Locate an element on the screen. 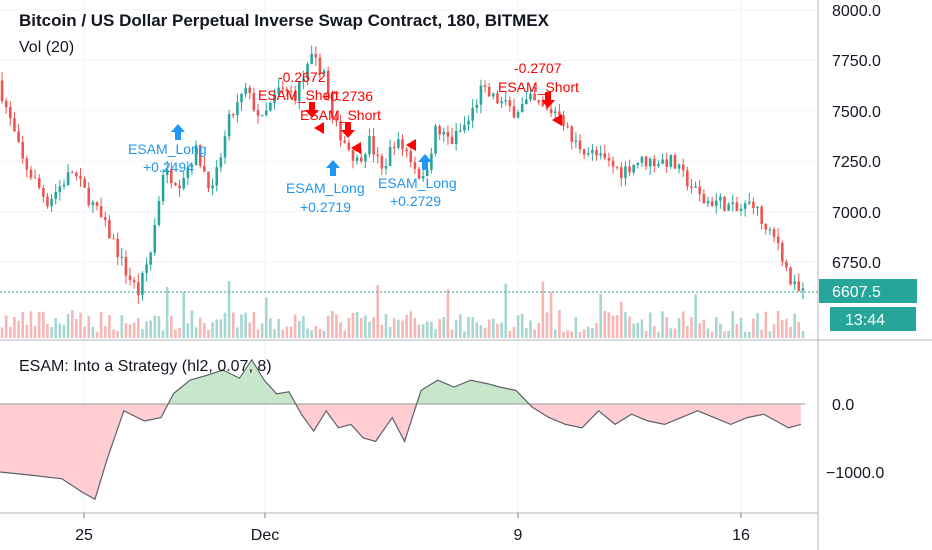 This screenshot has width=932, height=550. volume-bars is located at coordinates (402, 309).